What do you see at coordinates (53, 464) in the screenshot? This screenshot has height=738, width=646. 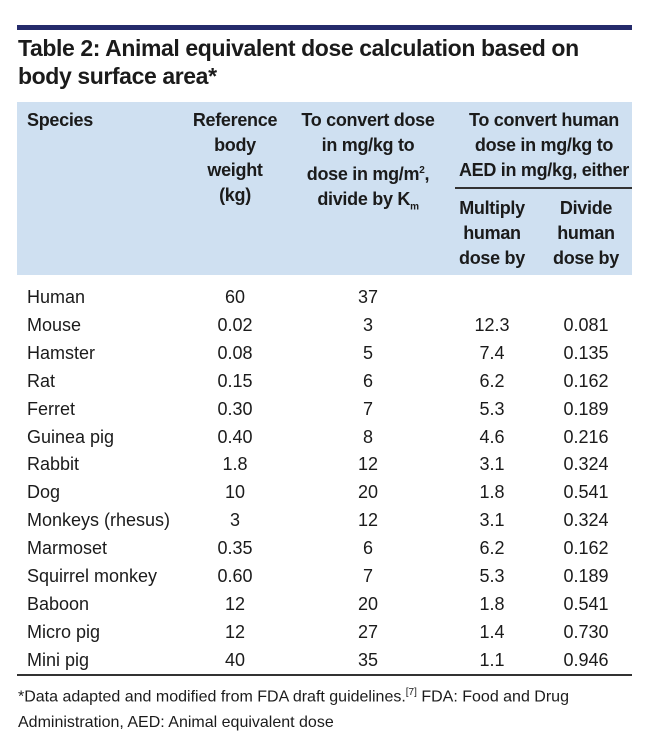 I see `species-cell: Rabbit` at bounding box center [53, 464].